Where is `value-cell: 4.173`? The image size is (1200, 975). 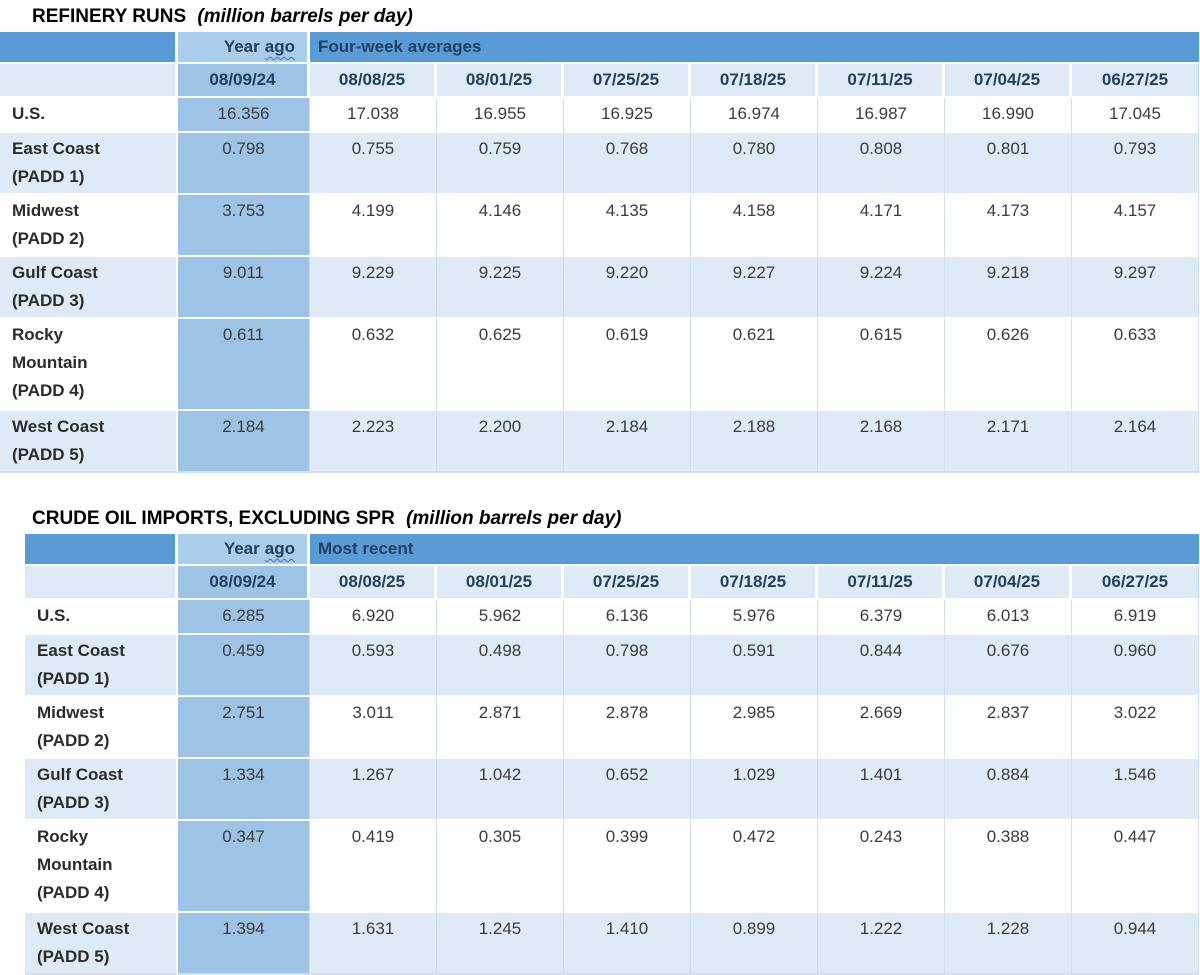 value-cell: 4.173 is located at coordinates (1008, 226).